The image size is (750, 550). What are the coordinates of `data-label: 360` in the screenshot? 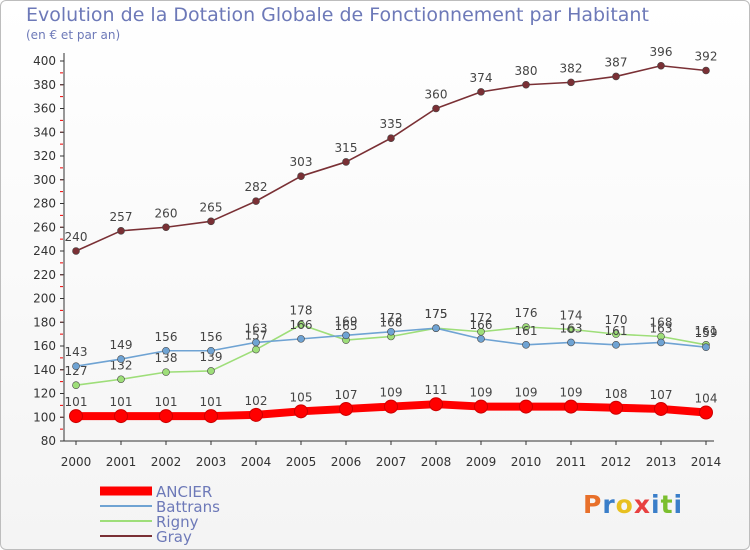 It's located at (436, 95).